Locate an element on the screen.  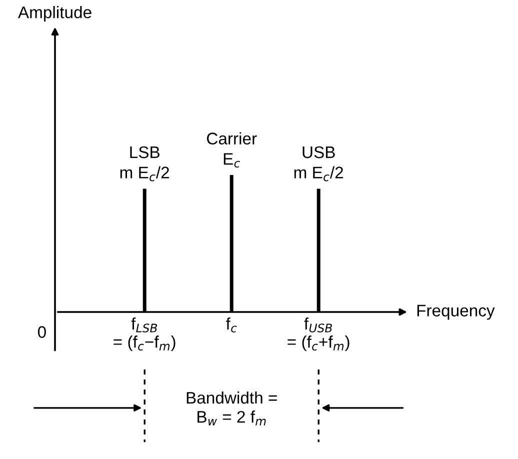
x-tick-label: f$_{LSB}$ = (f$_{c}$−f$_{m}$) is located at coordinates (145, 334).